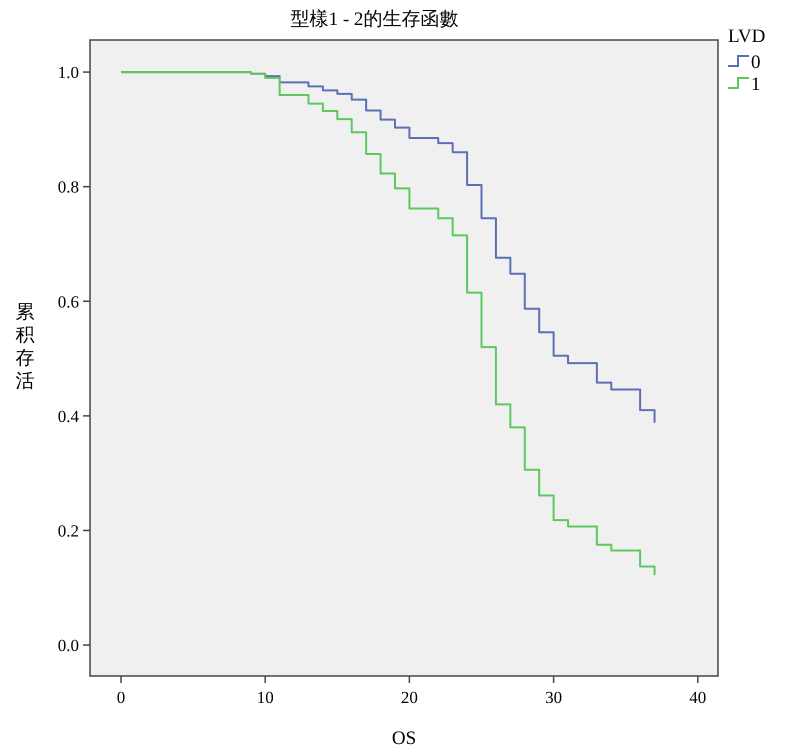 This screenshot has width=789, height=754. I want to click on chart-title: 型樣1 - 2的生存函數, so click(374, 19).